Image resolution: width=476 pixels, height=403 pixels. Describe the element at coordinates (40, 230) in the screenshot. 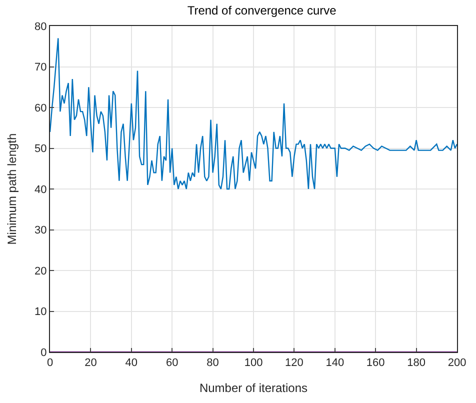

I see `y-tick-label: 30` at that location.